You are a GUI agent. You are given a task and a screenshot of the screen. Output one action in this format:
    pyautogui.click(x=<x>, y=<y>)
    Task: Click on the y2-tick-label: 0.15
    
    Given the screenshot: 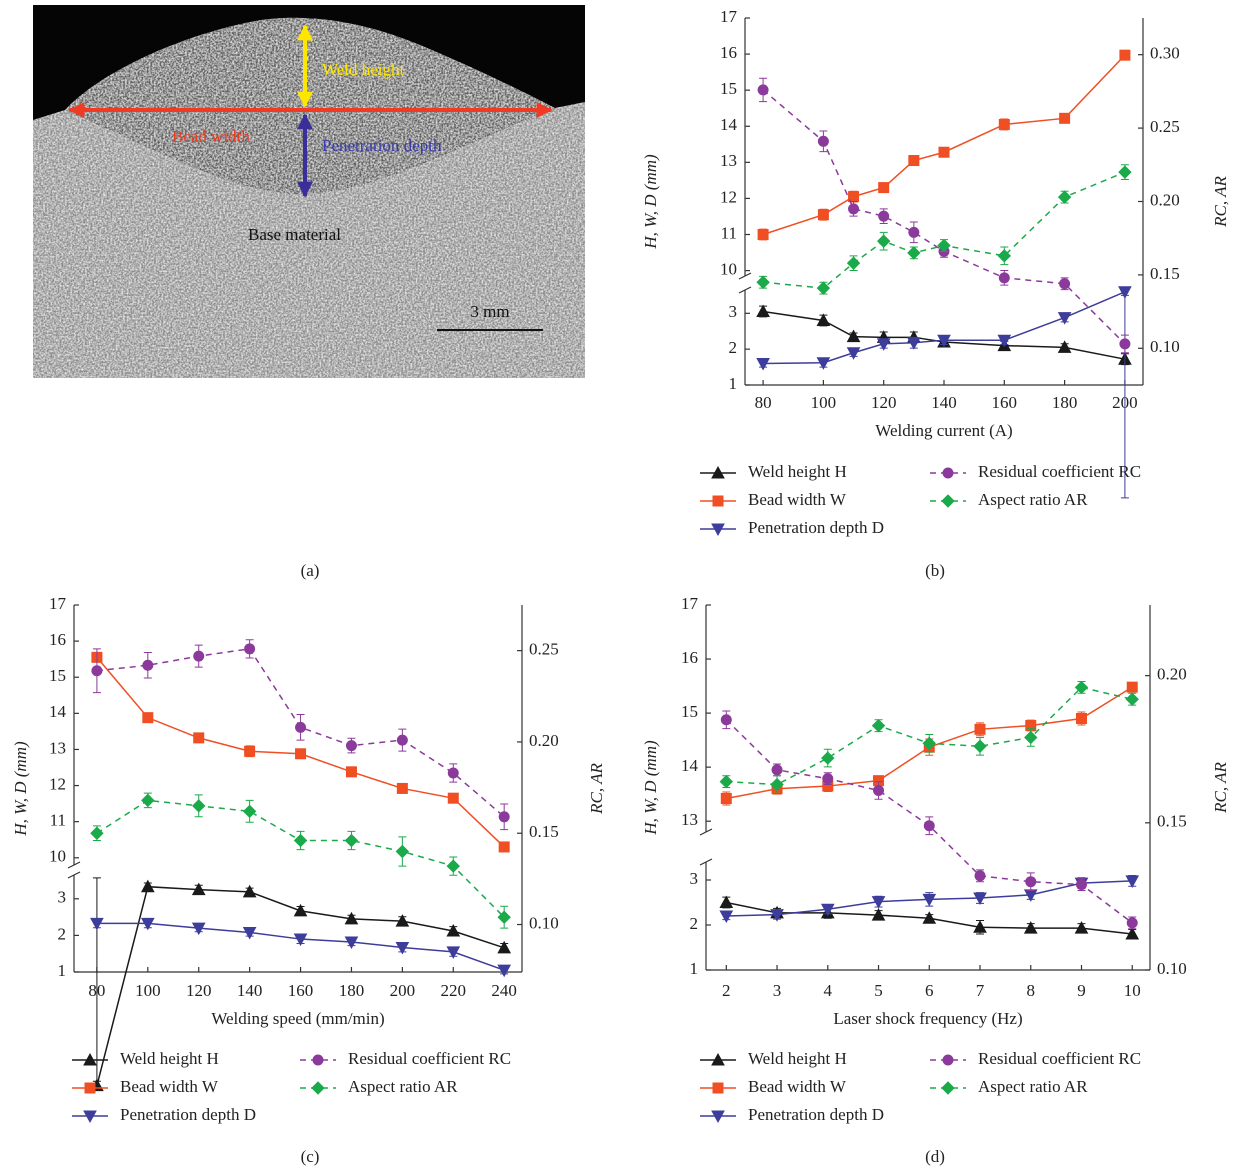 What is the action you would take?
    pyautogui.click(x=544, y=831)
    